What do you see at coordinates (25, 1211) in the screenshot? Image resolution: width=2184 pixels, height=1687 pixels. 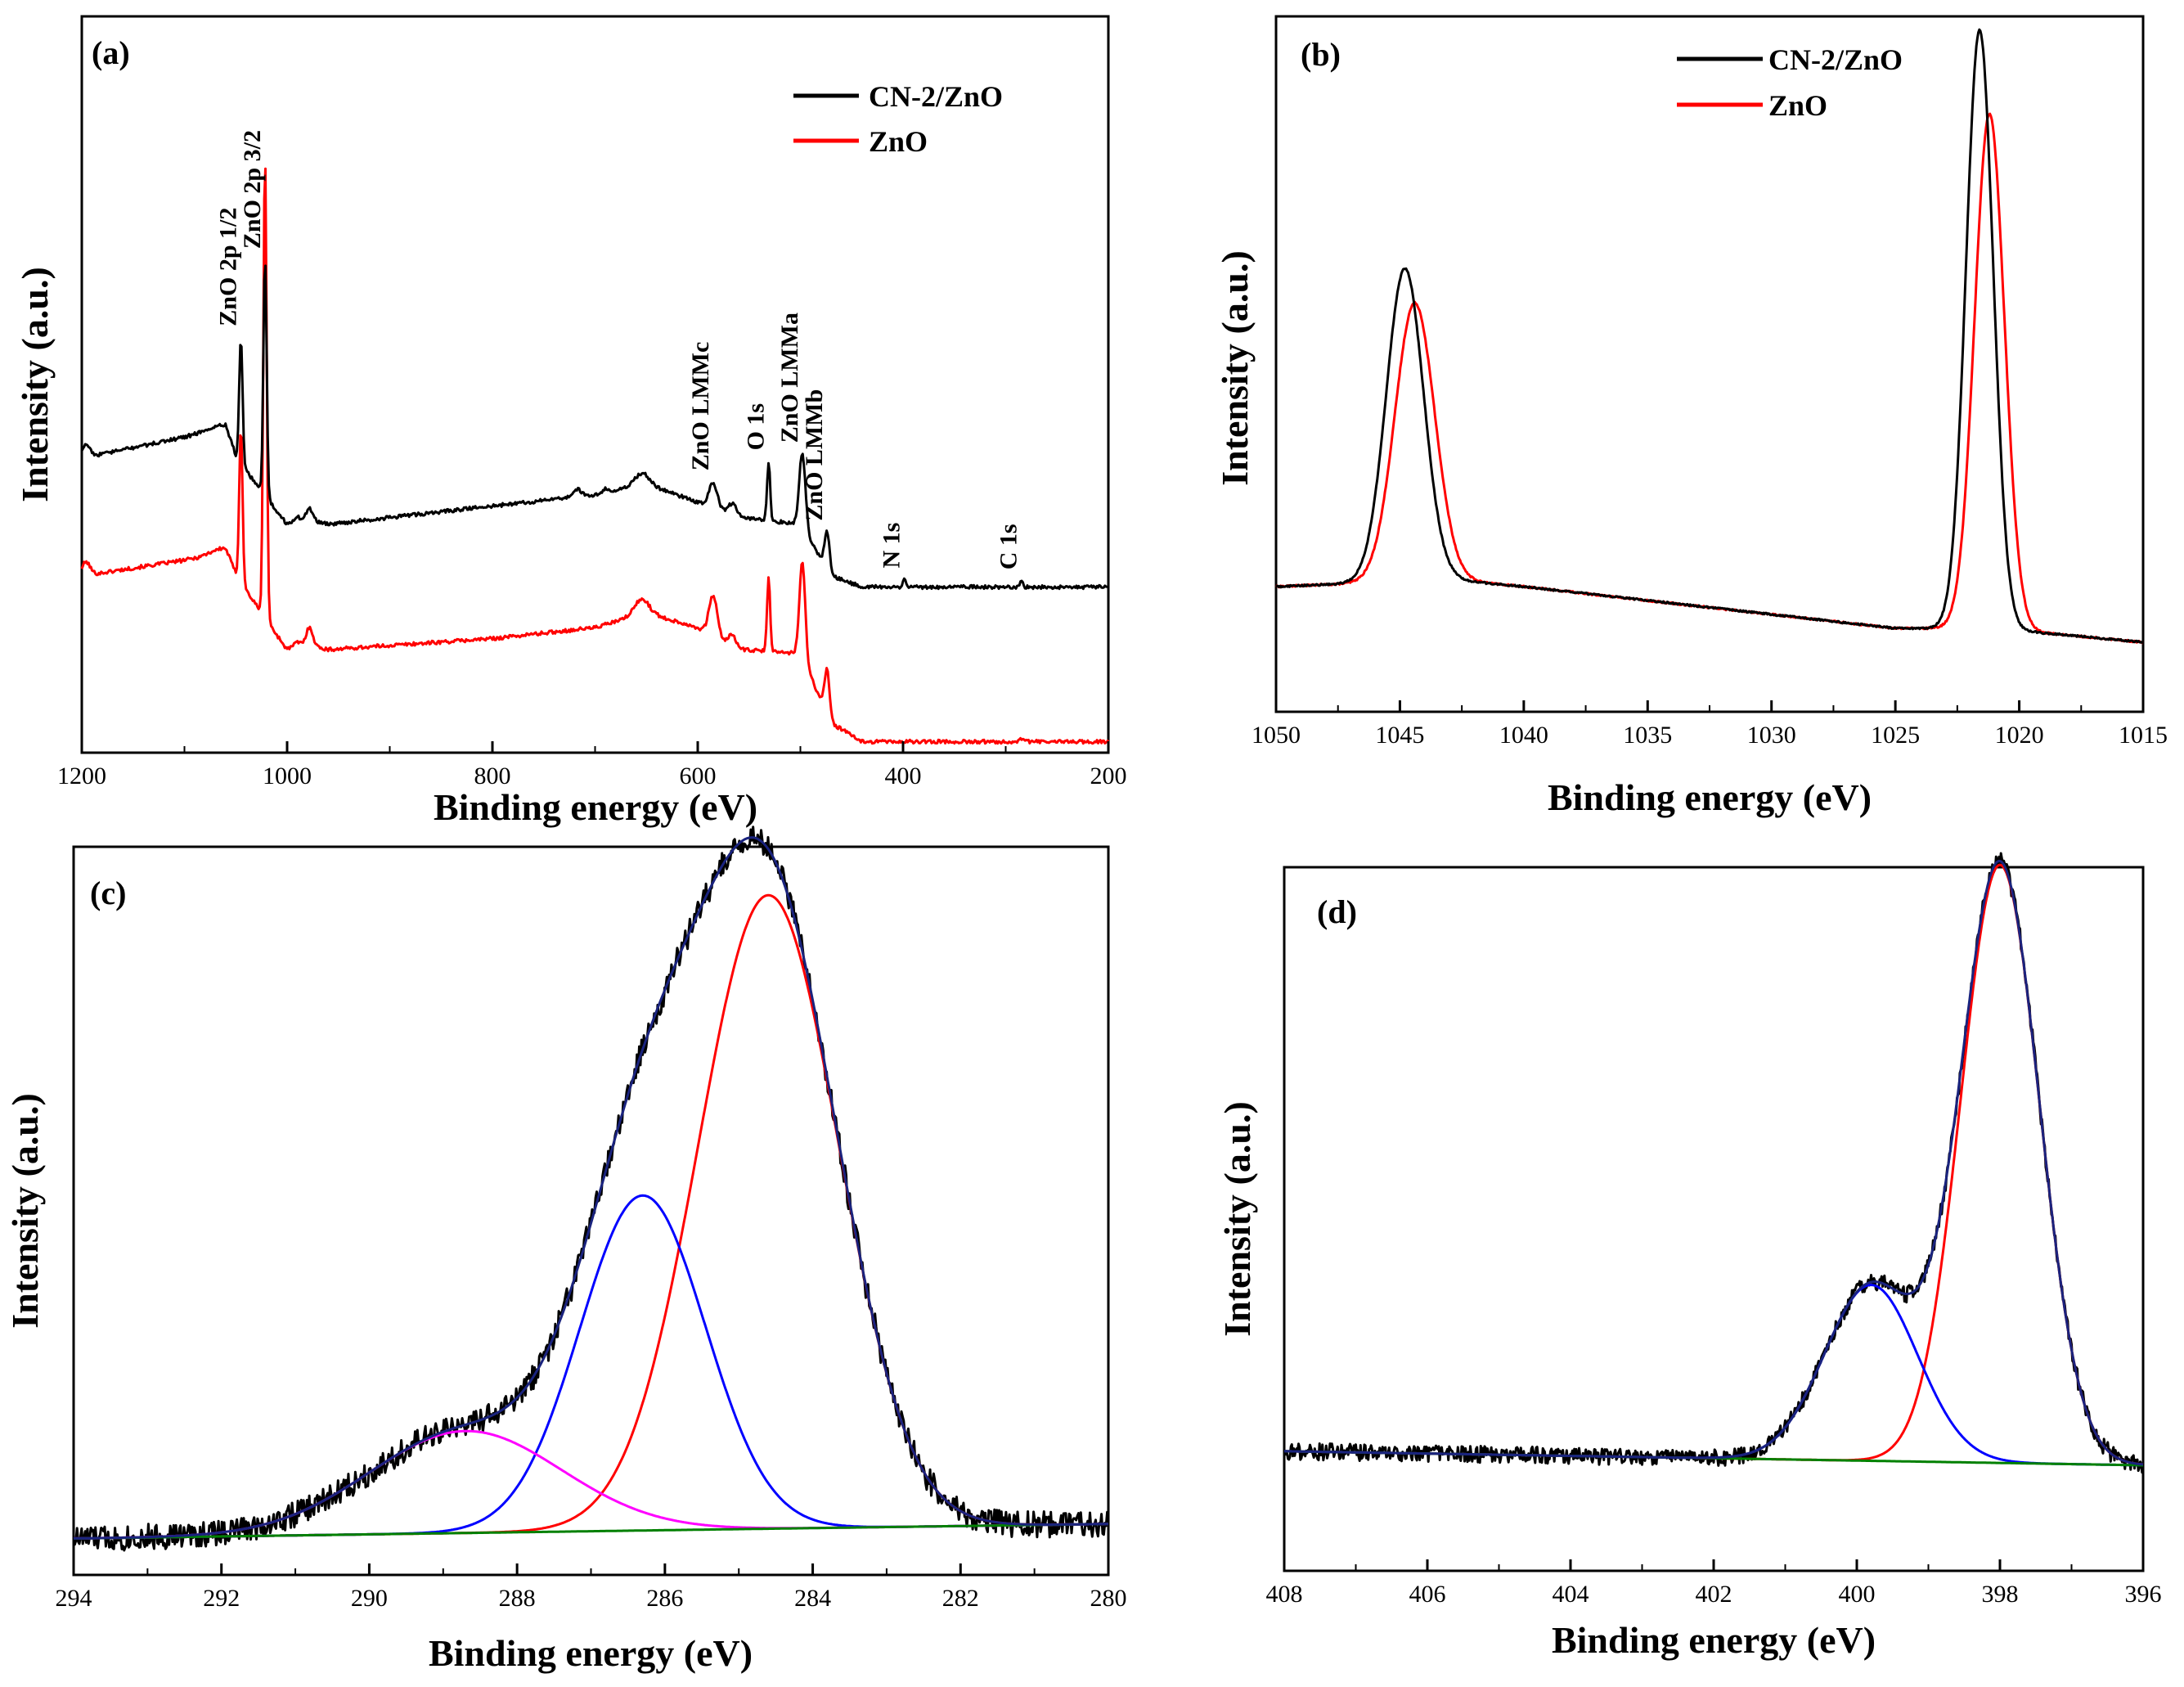 I see `panel-c-y-axis-label: Intensity (a.u.)` at bounding box center [25, 1211].